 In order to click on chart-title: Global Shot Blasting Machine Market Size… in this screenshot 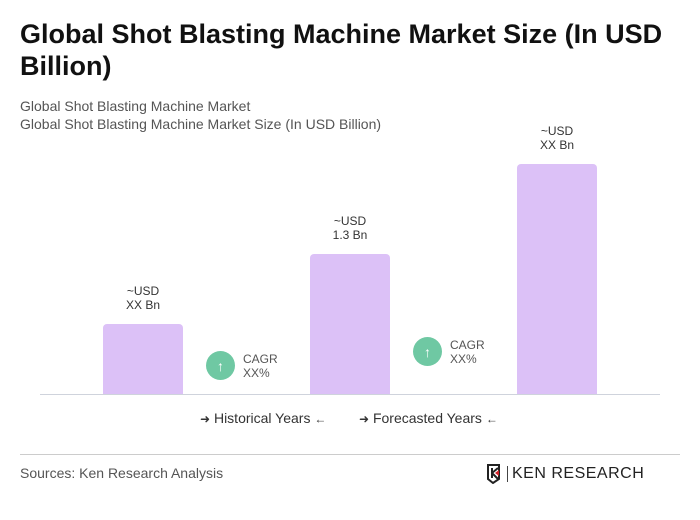, I will do `click(341, 50)`.